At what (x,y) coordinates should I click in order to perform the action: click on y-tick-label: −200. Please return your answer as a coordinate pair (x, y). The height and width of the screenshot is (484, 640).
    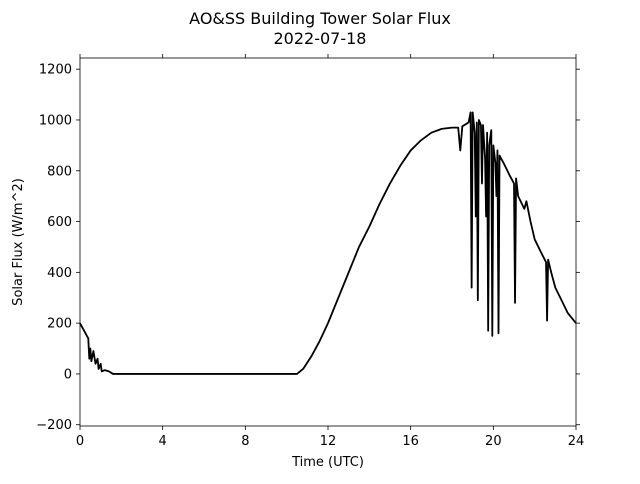
    Looking at the image, I should click on (54, 425).